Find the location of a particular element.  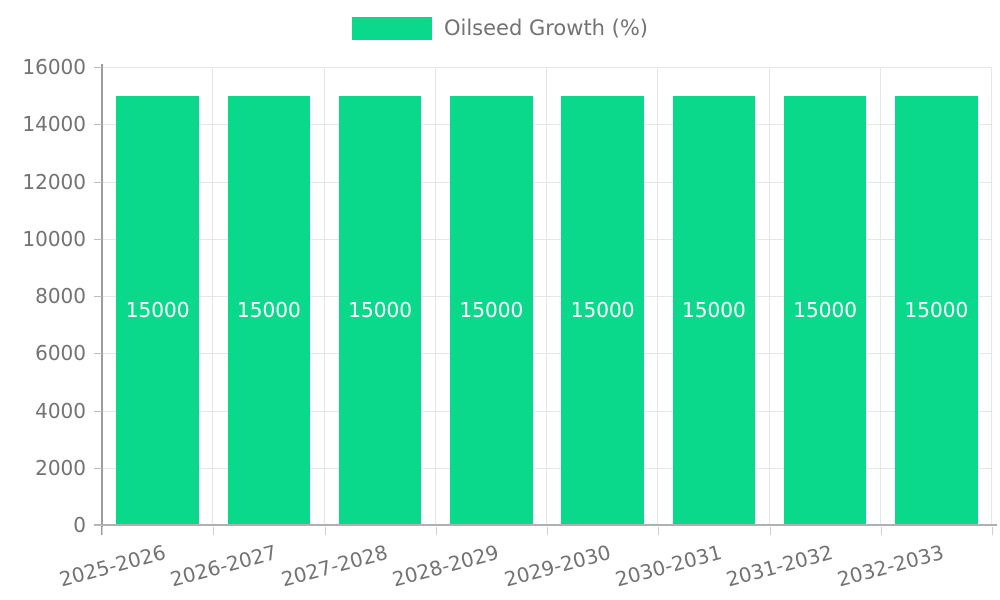

x-axis-line is located at coordinates (545, 525).